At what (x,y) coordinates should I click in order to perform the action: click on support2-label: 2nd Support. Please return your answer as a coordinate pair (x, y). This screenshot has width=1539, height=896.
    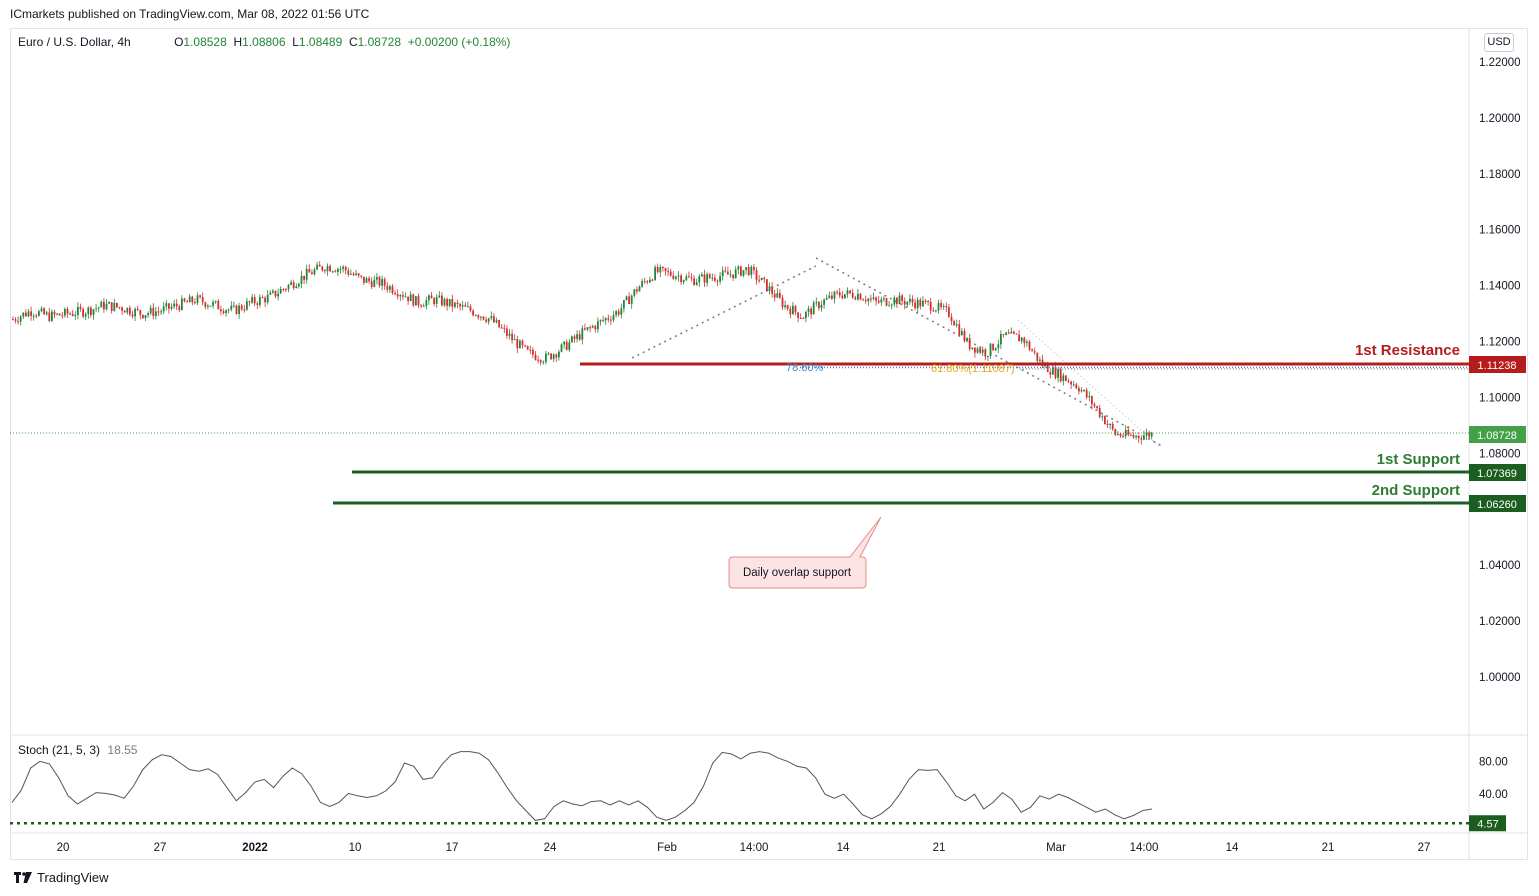
    Looking at the image, I should click on (1416, 490).